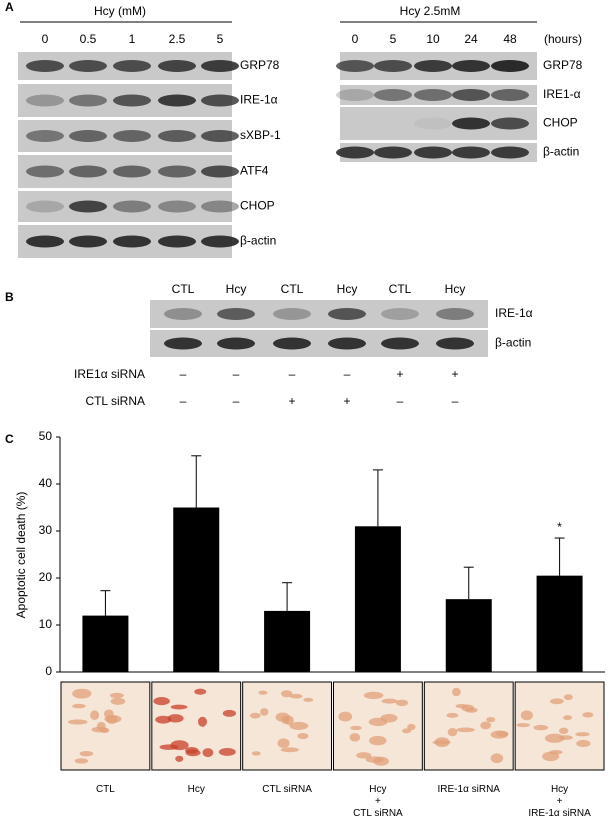 The image size is (609, 840). Describe the element at coordinates (559, 527) in the screenshot. I see `significance-mark: *` at that location.